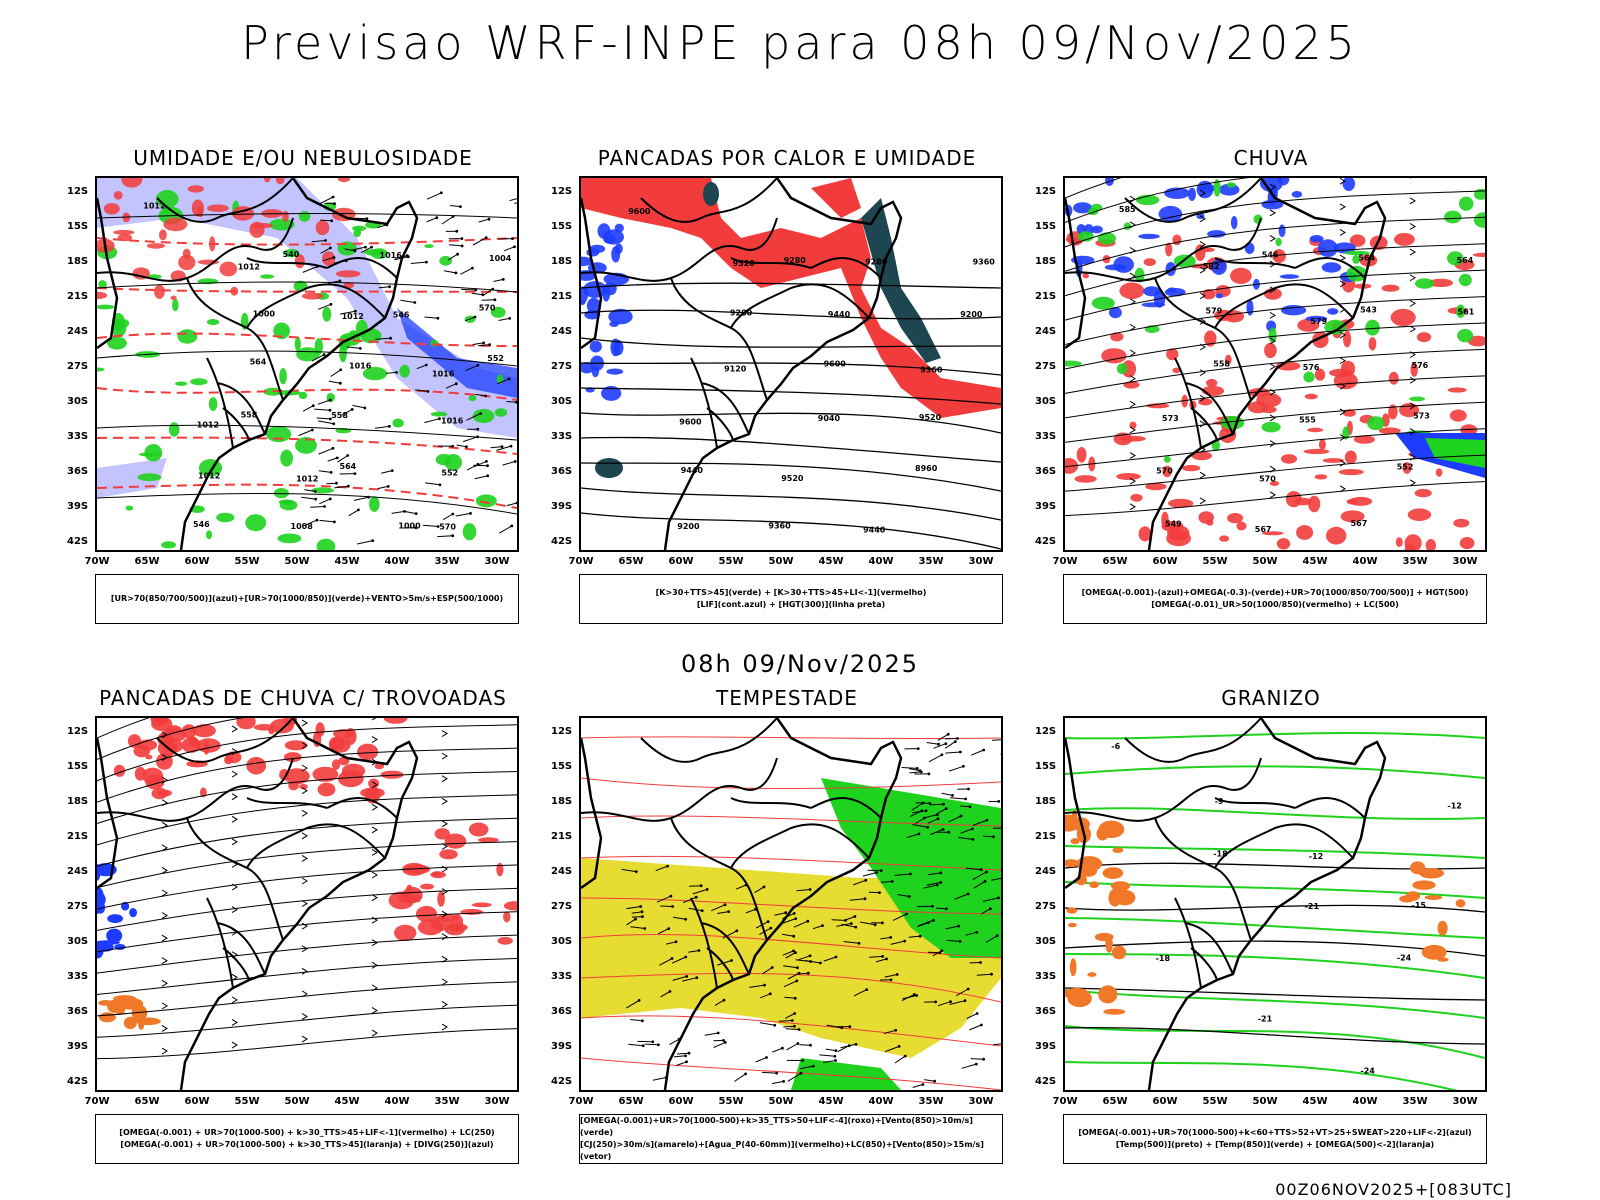 The height and width of the screenshot is (1200, 1600). Describe the element at coordinates (735, 369) in the screenshot. I see `contour-label: 9120` at that location.